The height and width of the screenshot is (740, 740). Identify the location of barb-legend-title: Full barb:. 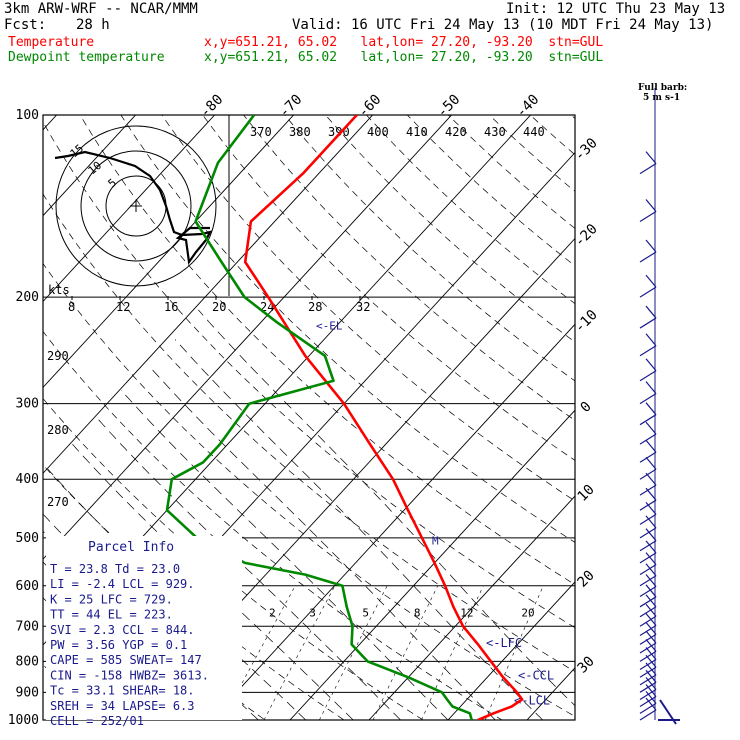
(663, 88).